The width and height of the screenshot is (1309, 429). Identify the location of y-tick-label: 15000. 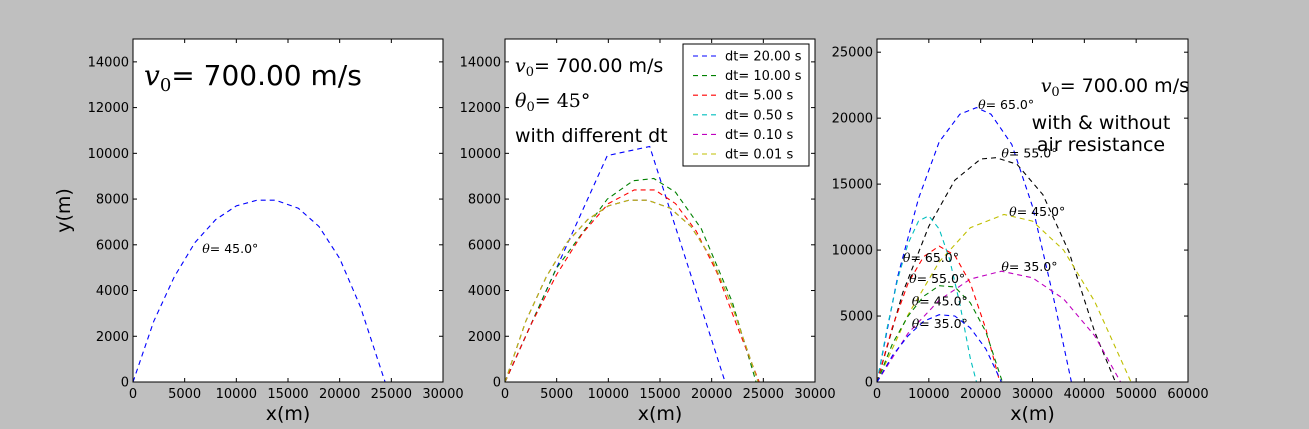
(852, 185).